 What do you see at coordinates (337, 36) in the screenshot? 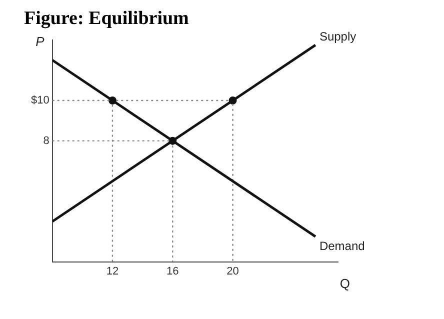
I see `series-label: Supply` at bounding box center [337, 36].